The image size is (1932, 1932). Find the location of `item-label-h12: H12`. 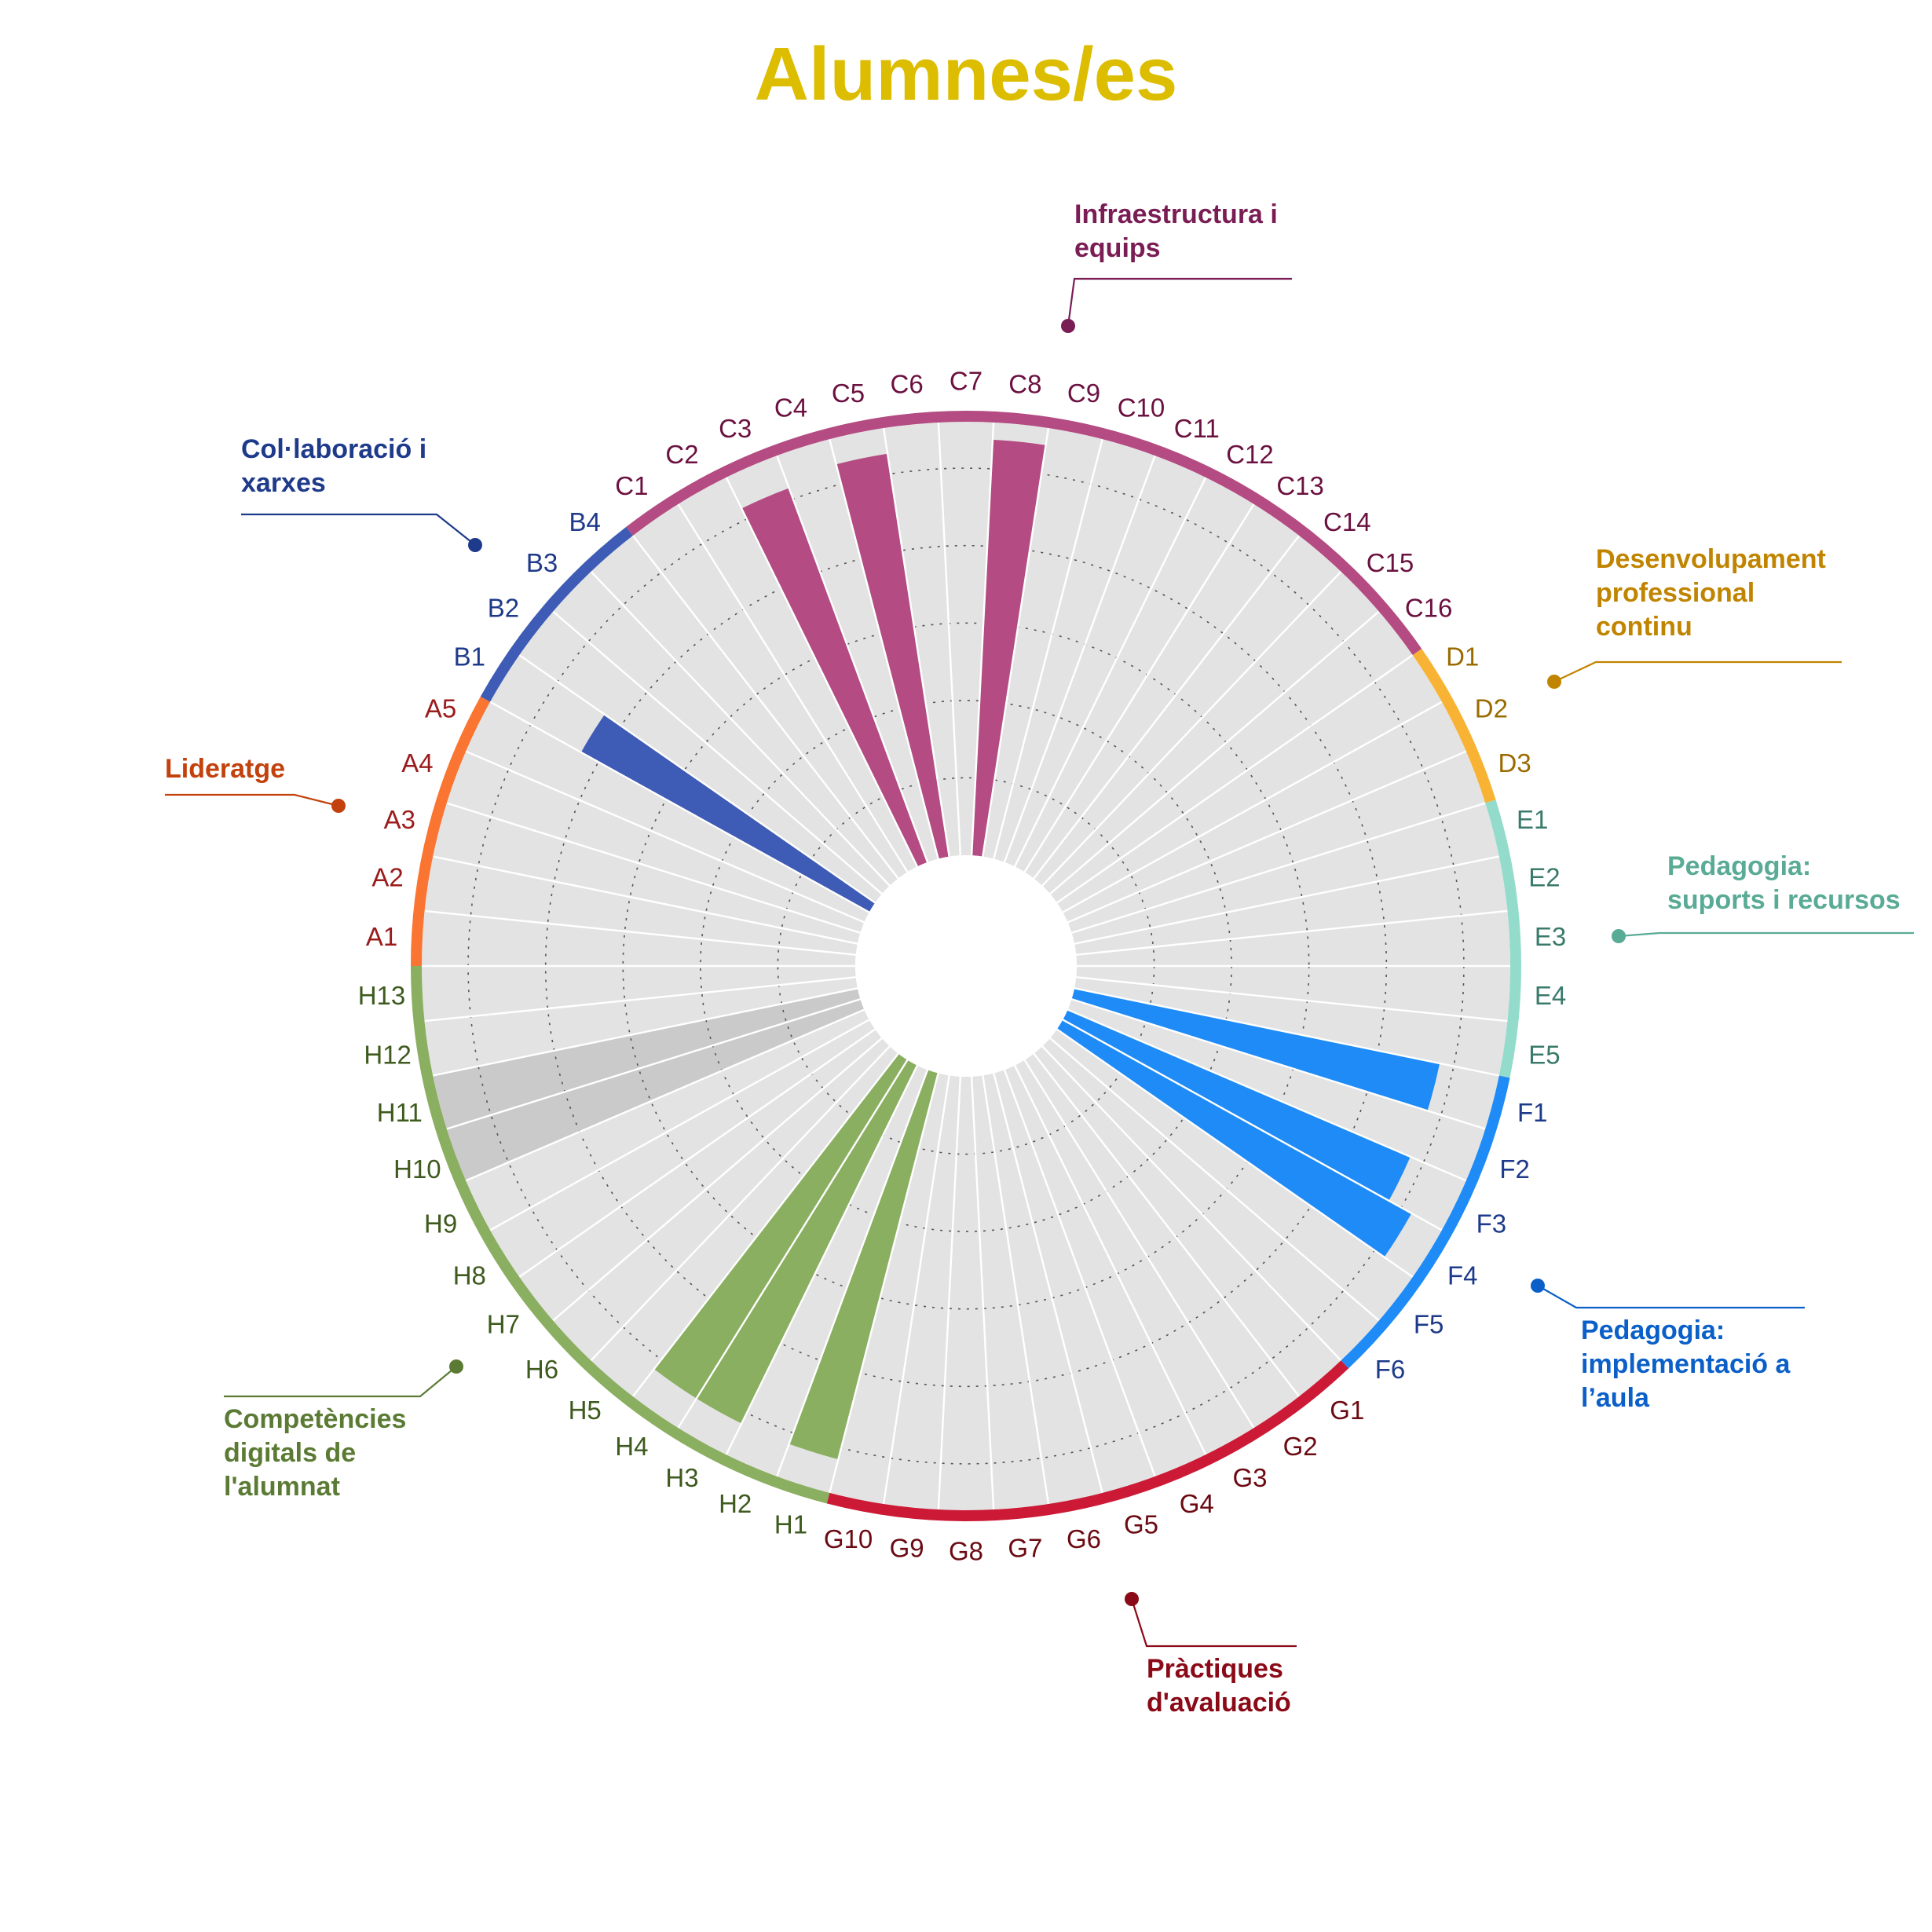

item-label-h12: H12 is located at coordinates (388, 1055).